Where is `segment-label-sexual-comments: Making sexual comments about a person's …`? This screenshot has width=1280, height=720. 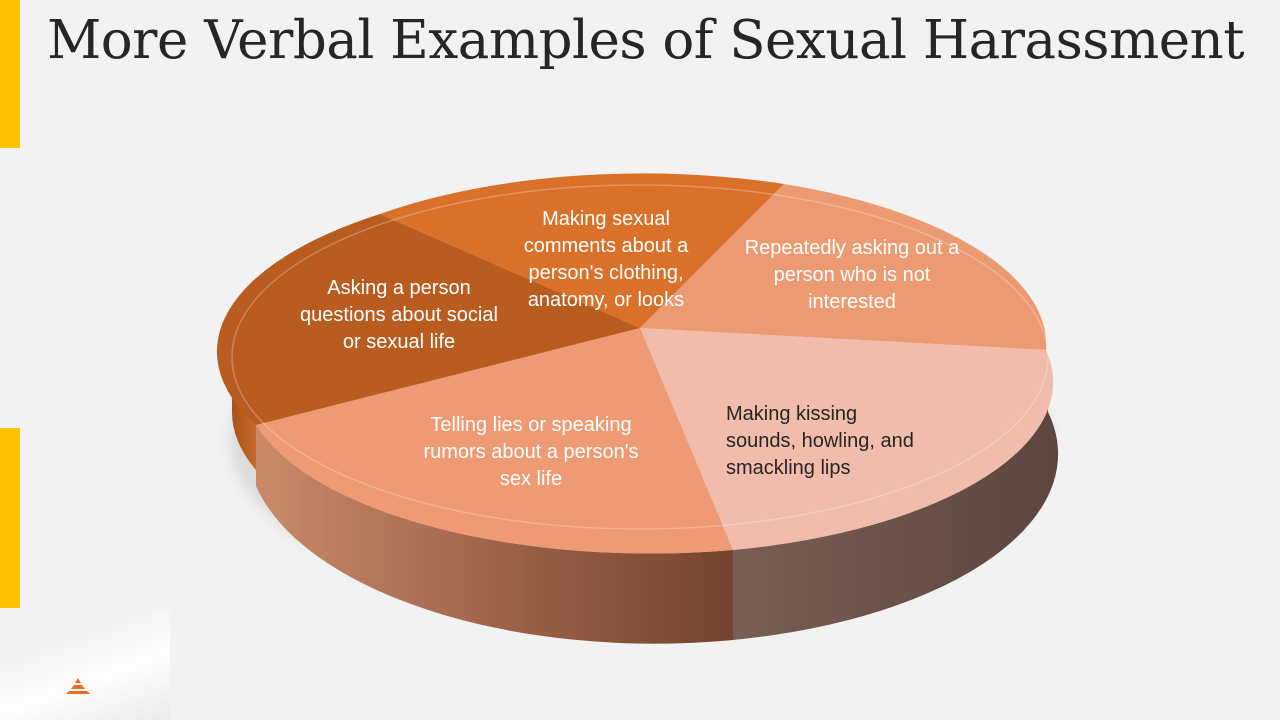
segment-label-sexual-comments: Making sexual comments about a person's … is located at coordinates (606, 259).